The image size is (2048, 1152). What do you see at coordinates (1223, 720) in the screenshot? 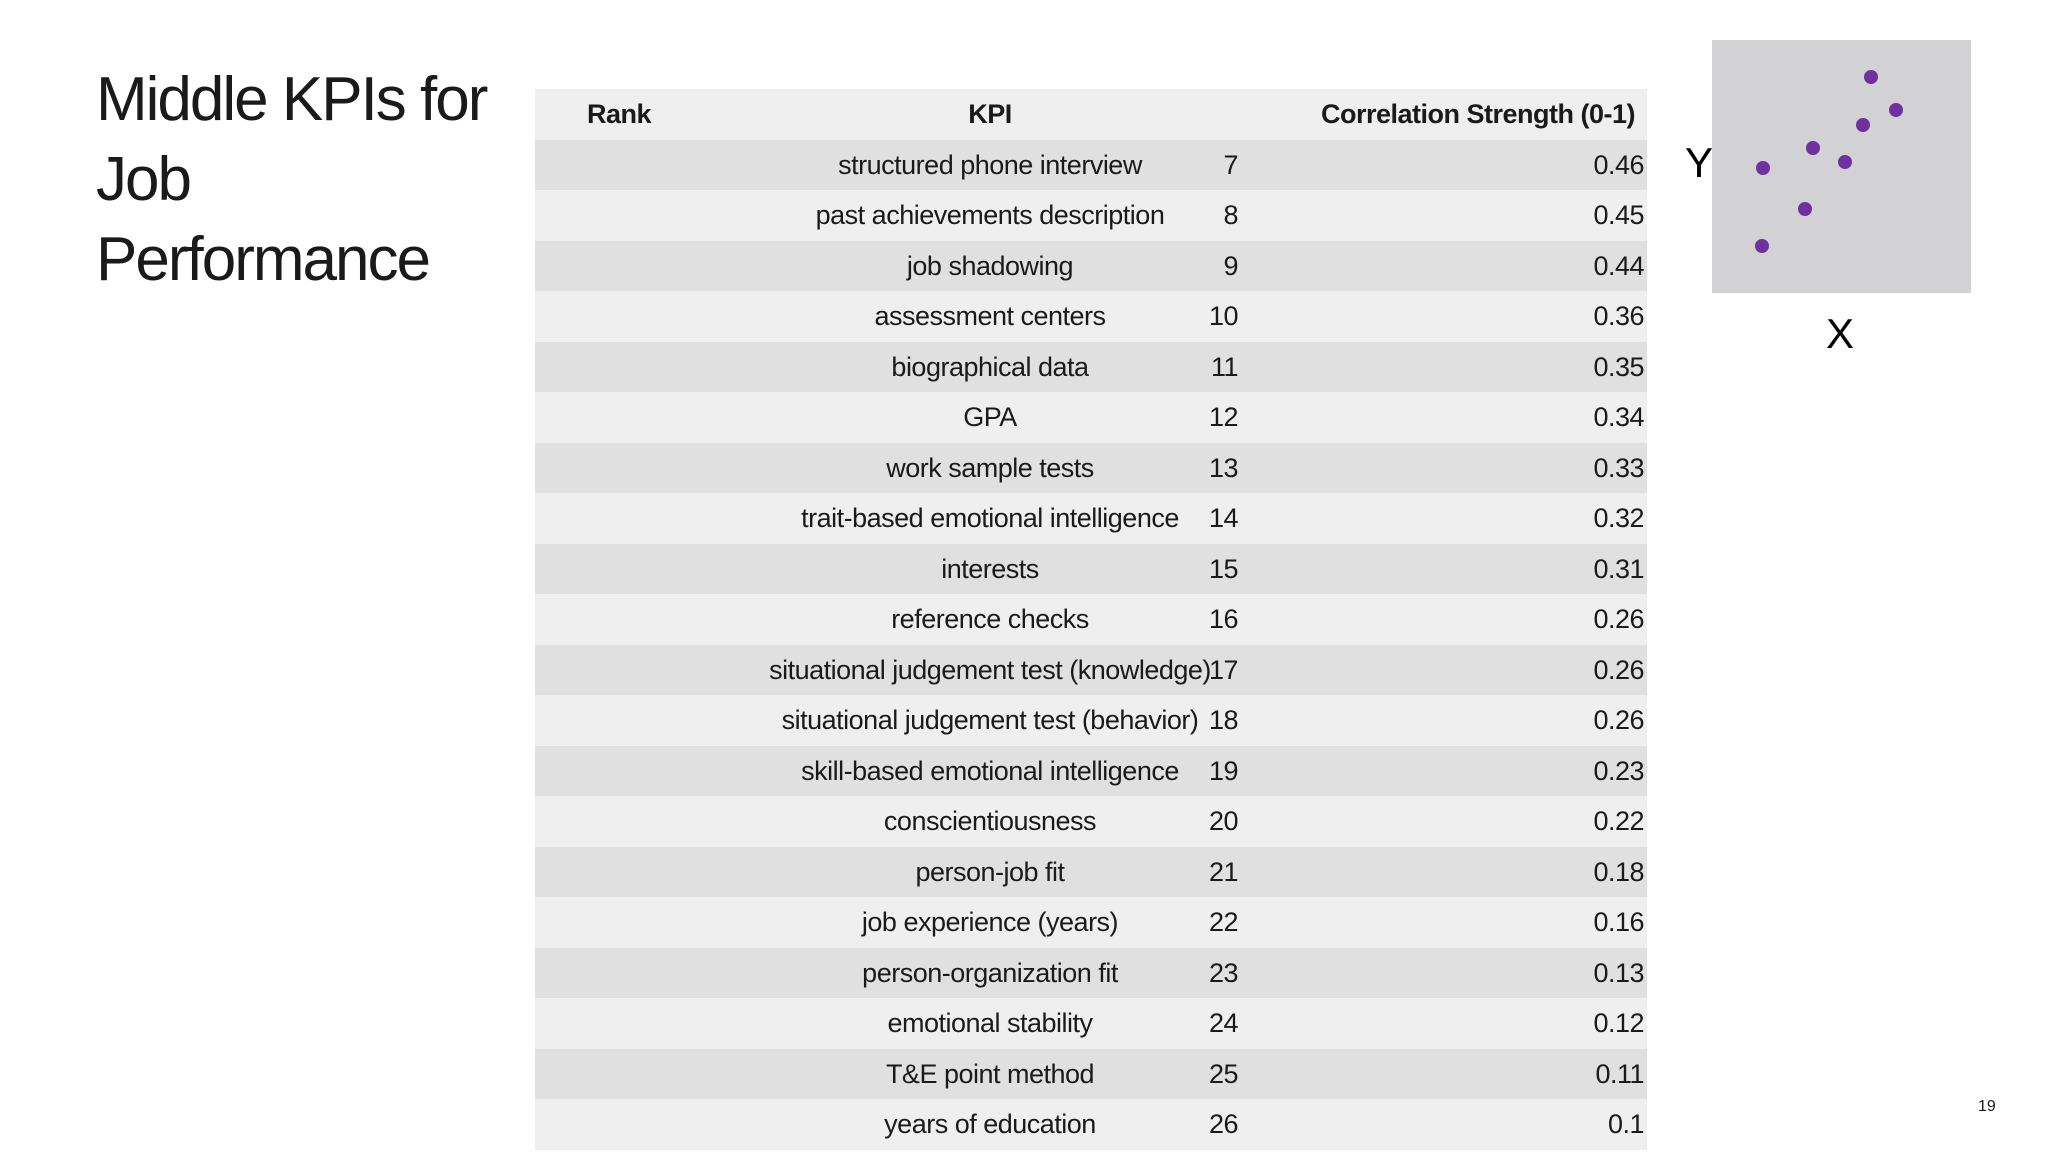
I see `rank-cell: 18` at bounding box center [1223, 720].